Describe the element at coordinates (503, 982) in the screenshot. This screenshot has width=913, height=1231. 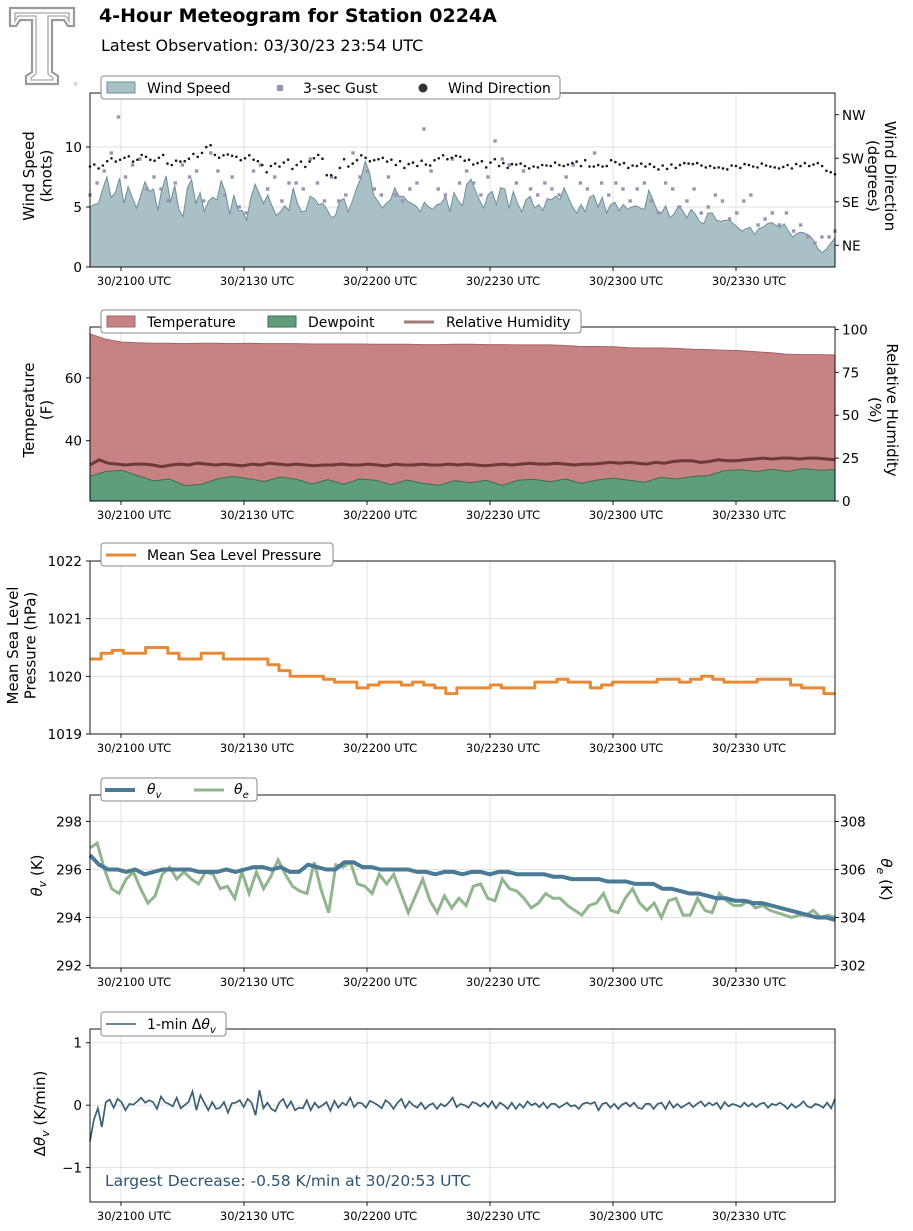
I see `x-tick-label: 30/2230 UTC` at that location.